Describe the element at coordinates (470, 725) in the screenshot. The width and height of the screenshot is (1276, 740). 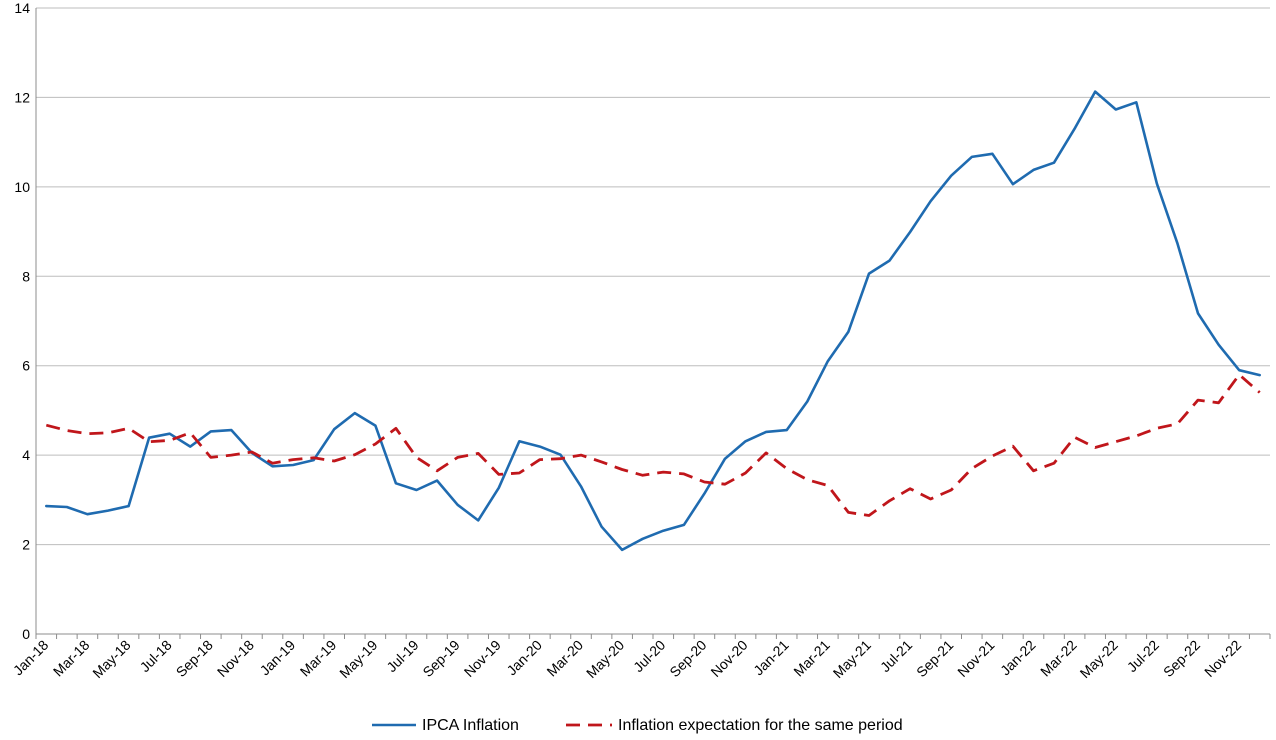
I see `legend-label-ipca: IPCA Inflation` at that location.